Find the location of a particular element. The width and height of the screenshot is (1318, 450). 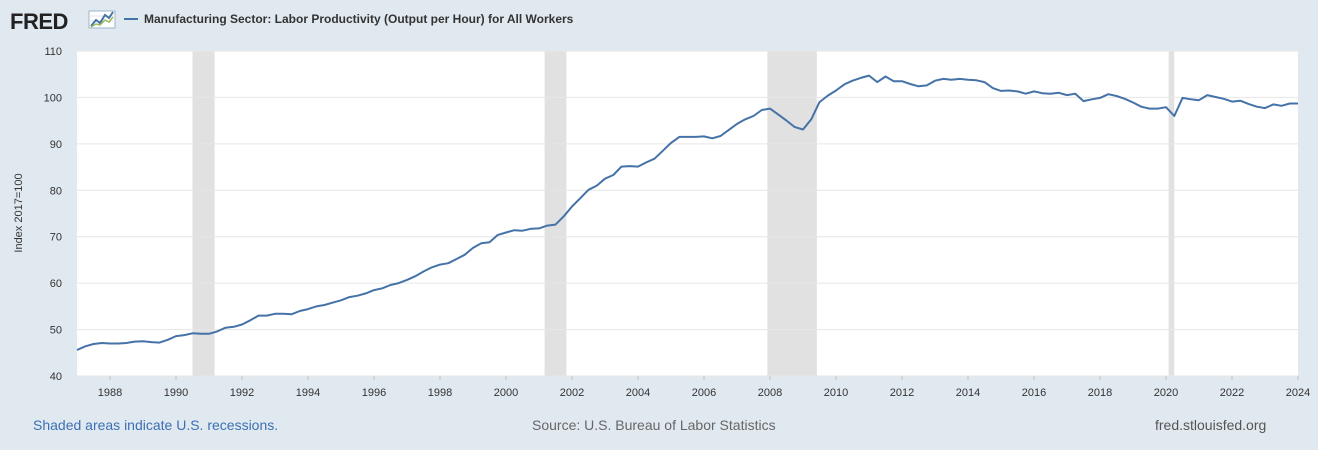

x-tick-label: 1994 is located at coordinates (308, 393).